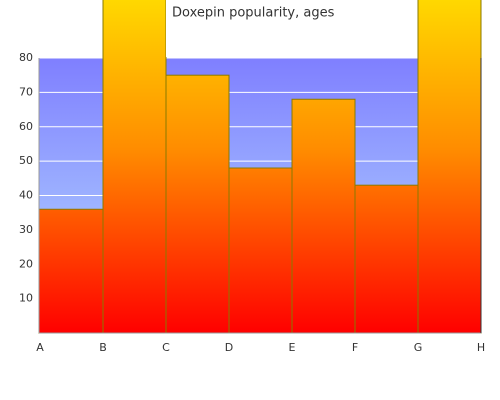 This screenshot has width=500, height=400. Describe the element at coordinates (291, 28) in the screenshot. I see `title-box` at that location.